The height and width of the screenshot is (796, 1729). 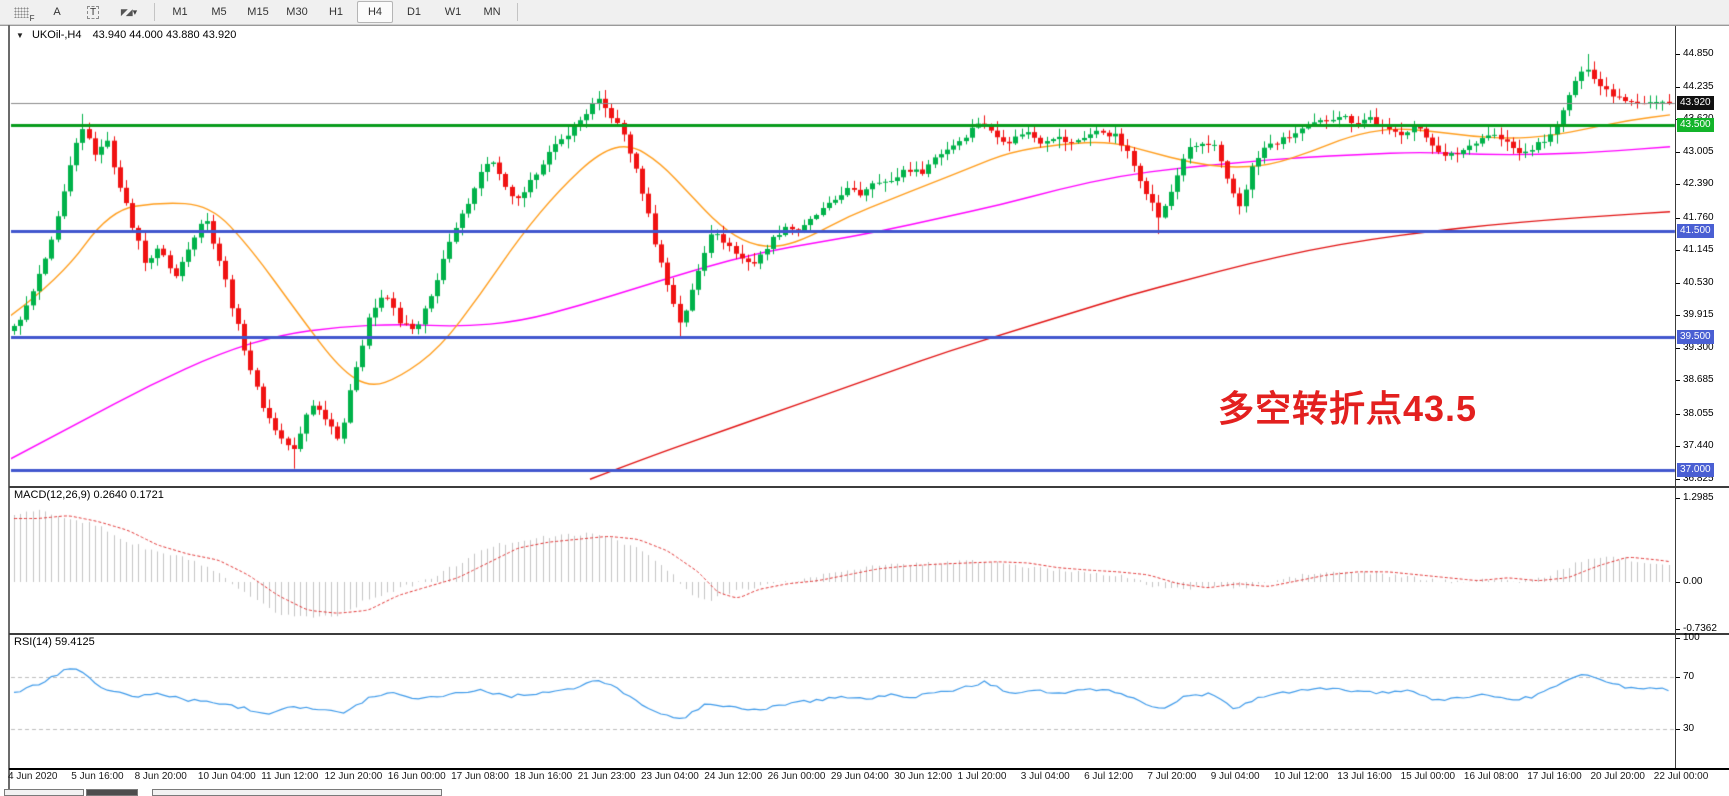 What do you see at coordinates (1689, 728) in the screenshot?
I see `rsi-tick-label: 30` at bounding box center [1689, 728].